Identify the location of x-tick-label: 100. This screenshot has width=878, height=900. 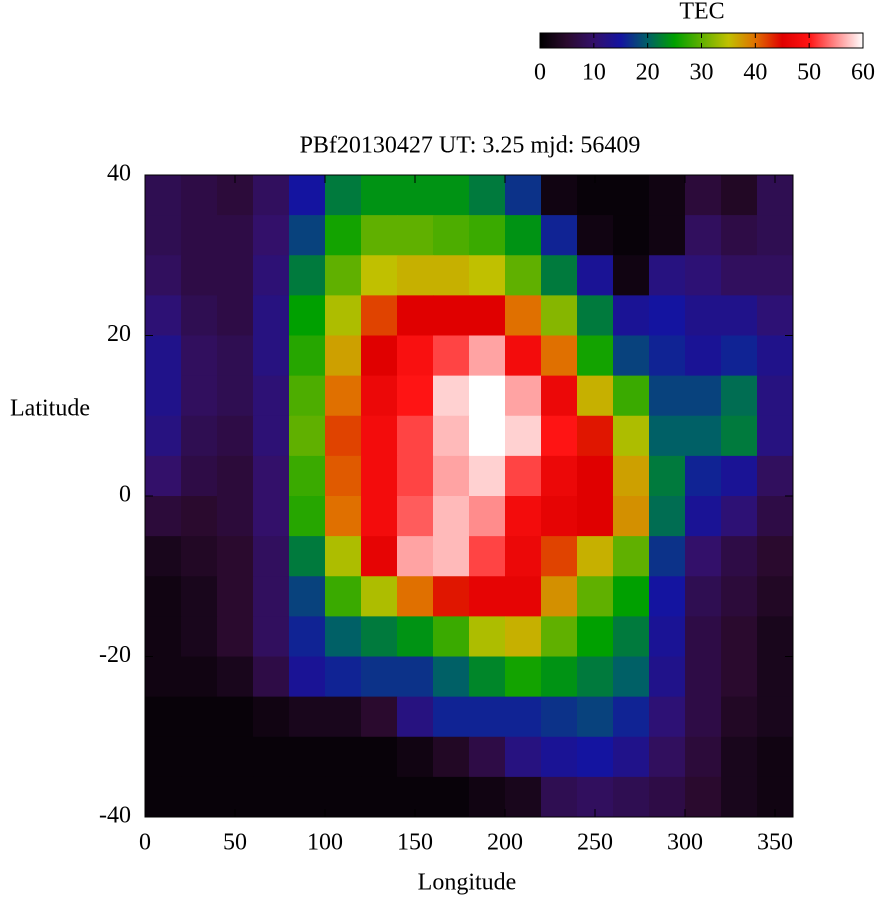
(325, 843).